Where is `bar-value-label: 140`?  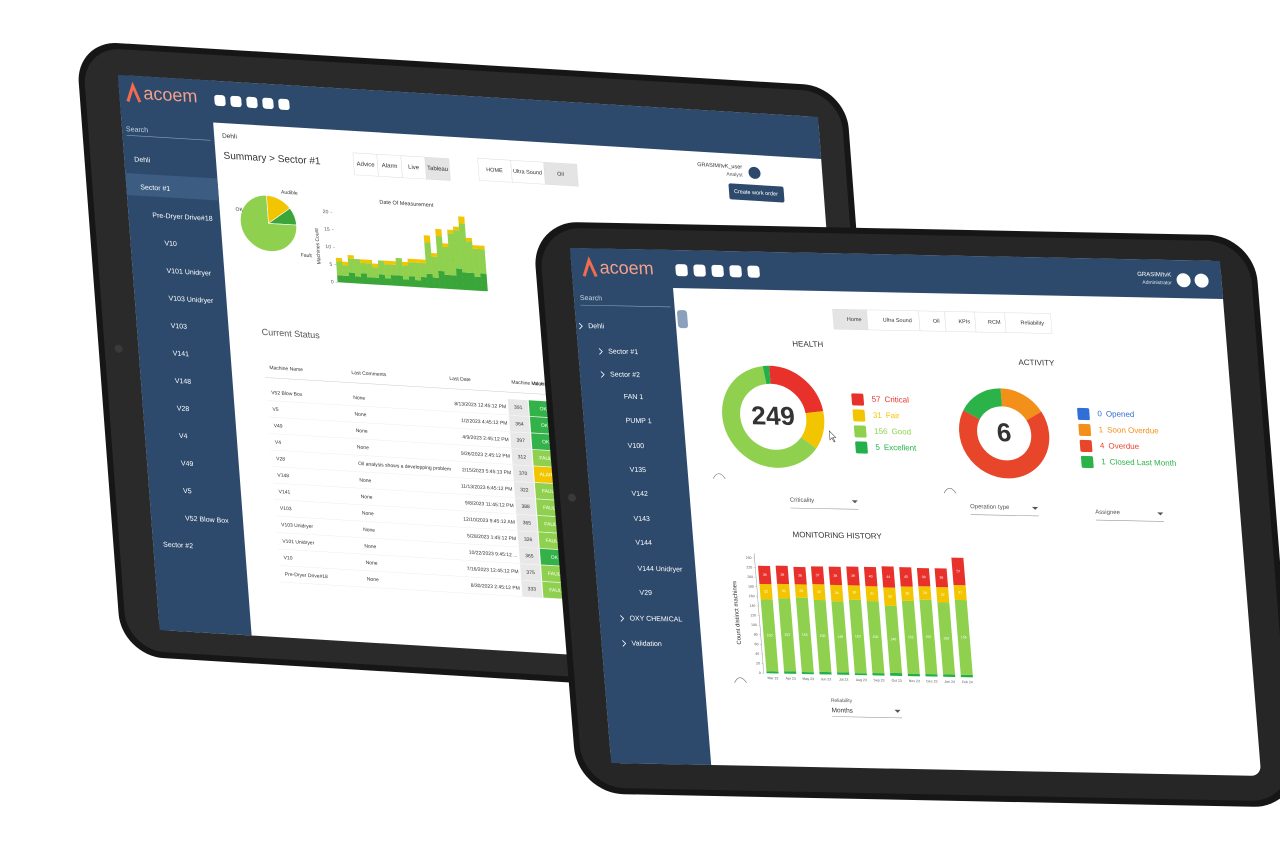
bar-value-label: 140 is located at coordinates (893, 639).